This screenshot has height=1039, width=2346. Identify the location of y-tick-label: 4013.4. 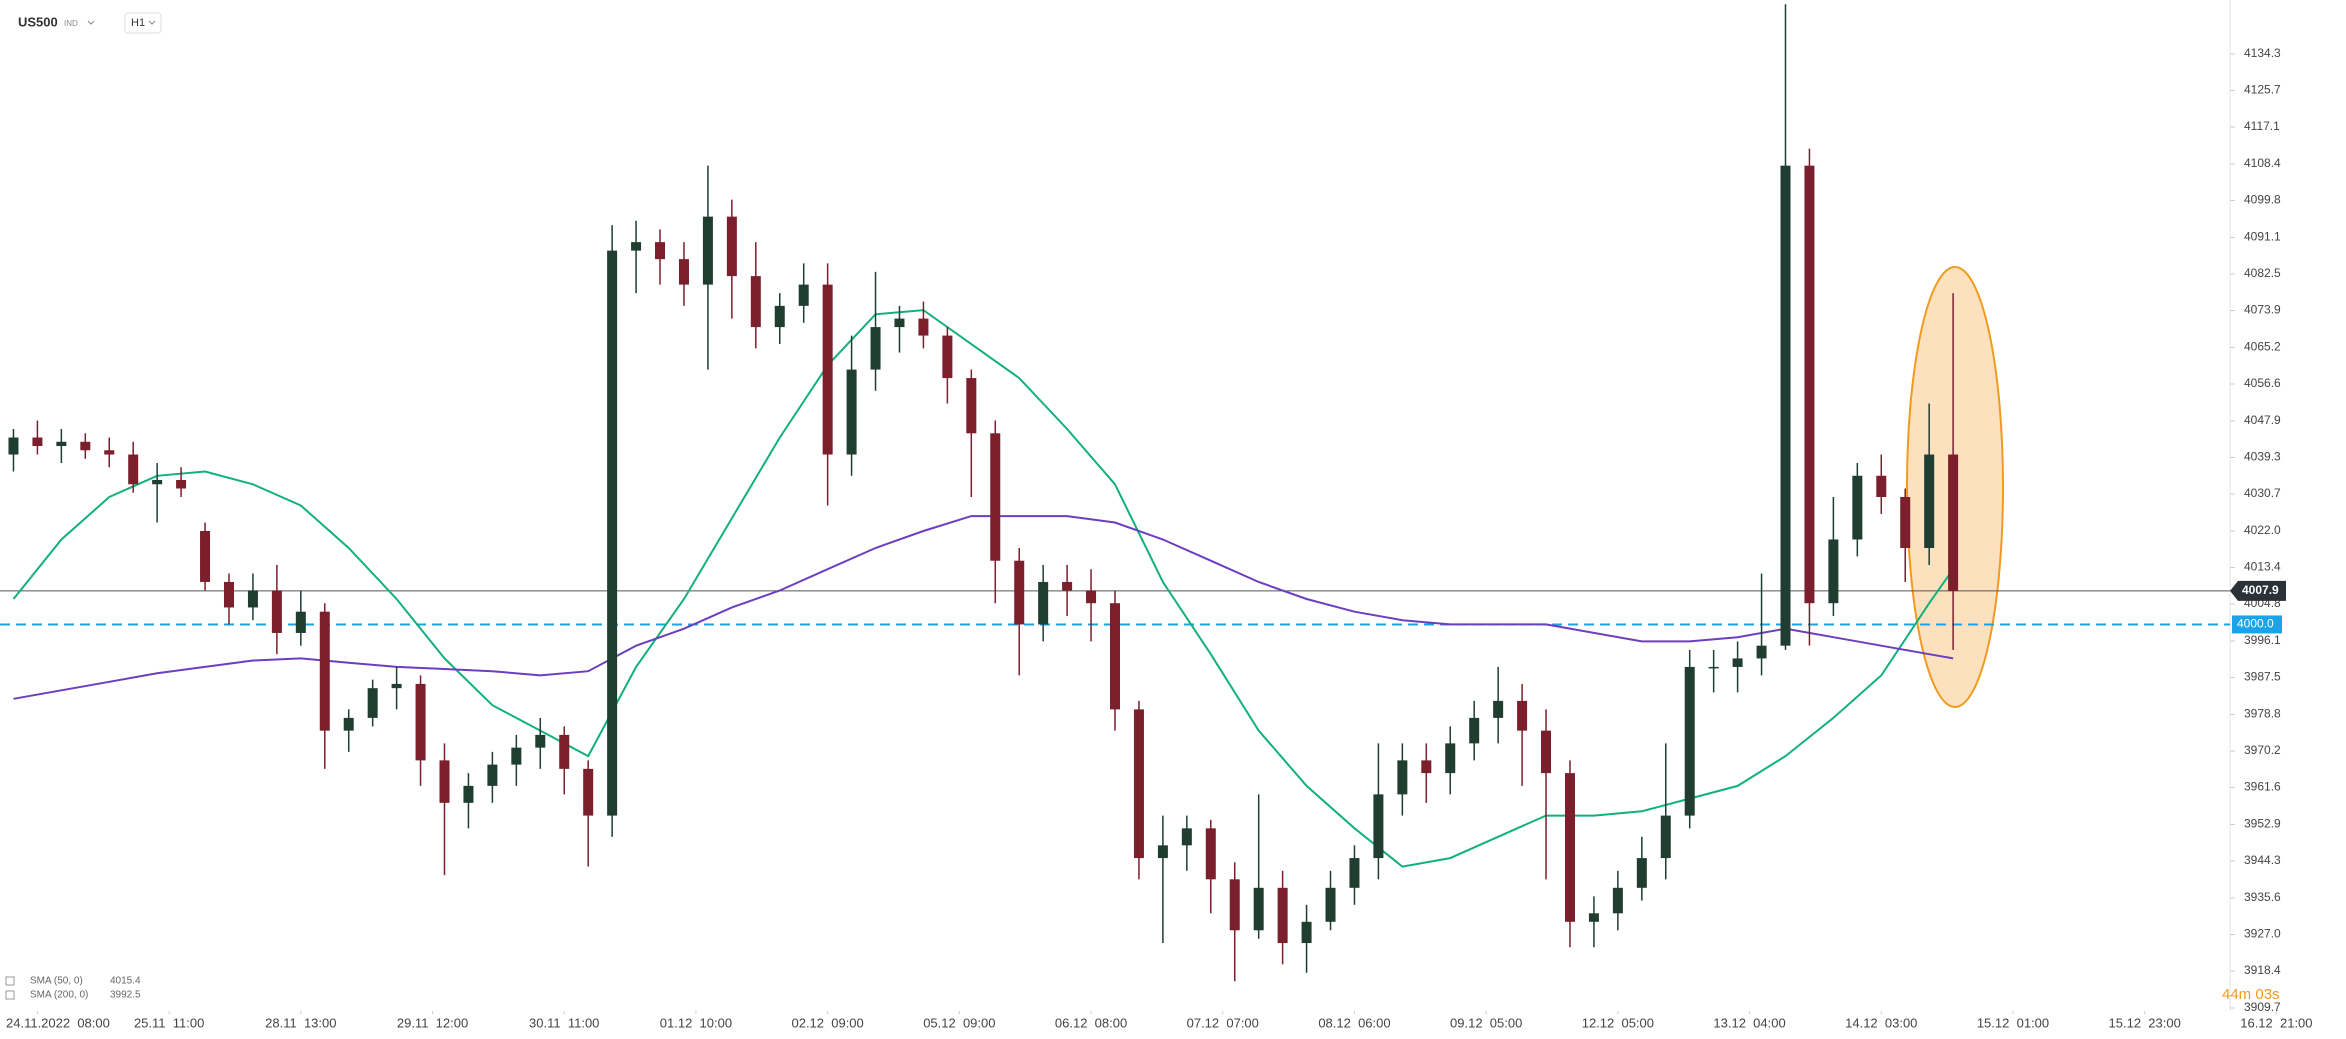
(2262, 567).